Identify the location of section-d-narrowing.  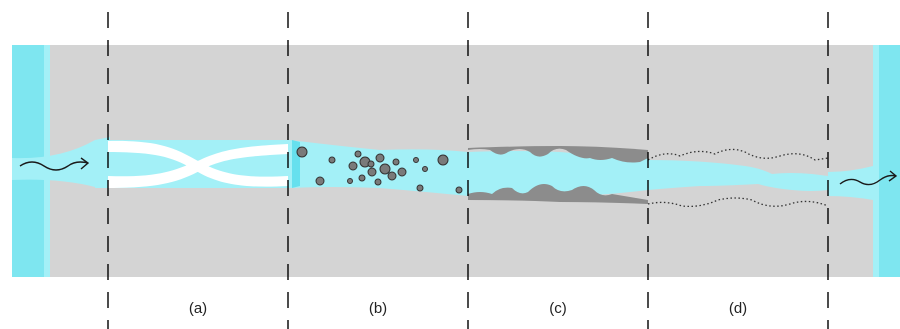
(738, 178).